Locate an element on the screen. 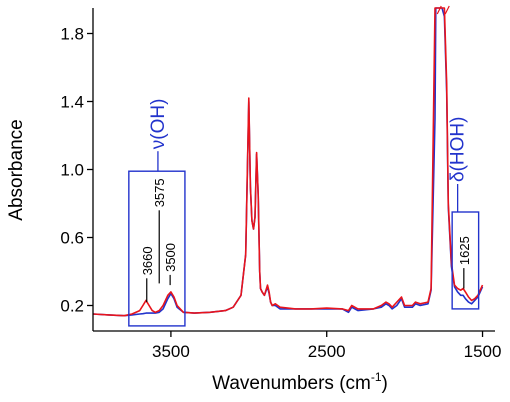 The height and width of the screenshot is (402, 510). y-tick-label: 1.8 is located at coordinates (72, 34).